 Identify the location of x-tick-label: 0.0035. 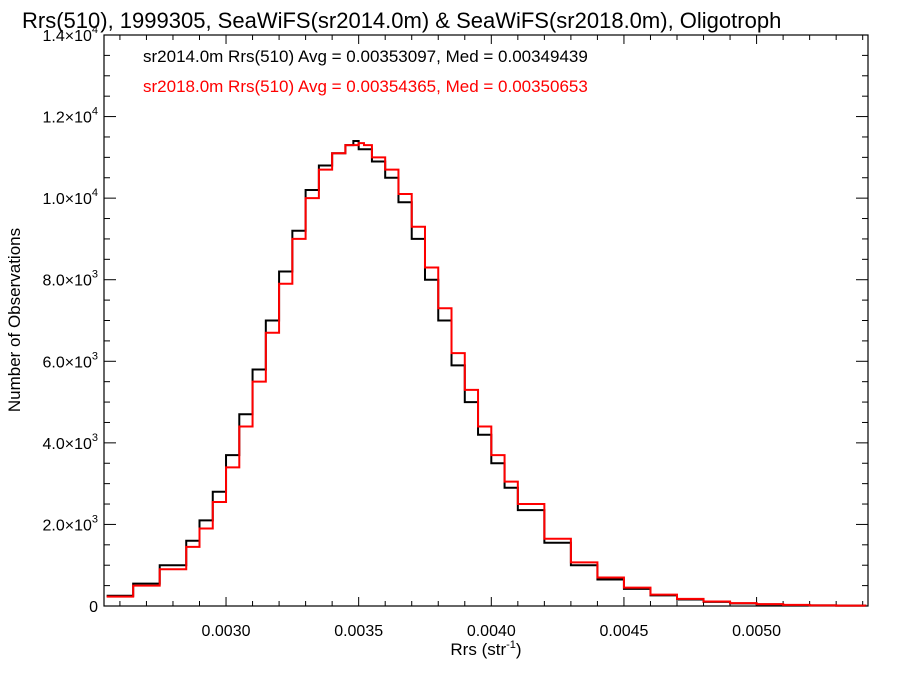
(358, 631).